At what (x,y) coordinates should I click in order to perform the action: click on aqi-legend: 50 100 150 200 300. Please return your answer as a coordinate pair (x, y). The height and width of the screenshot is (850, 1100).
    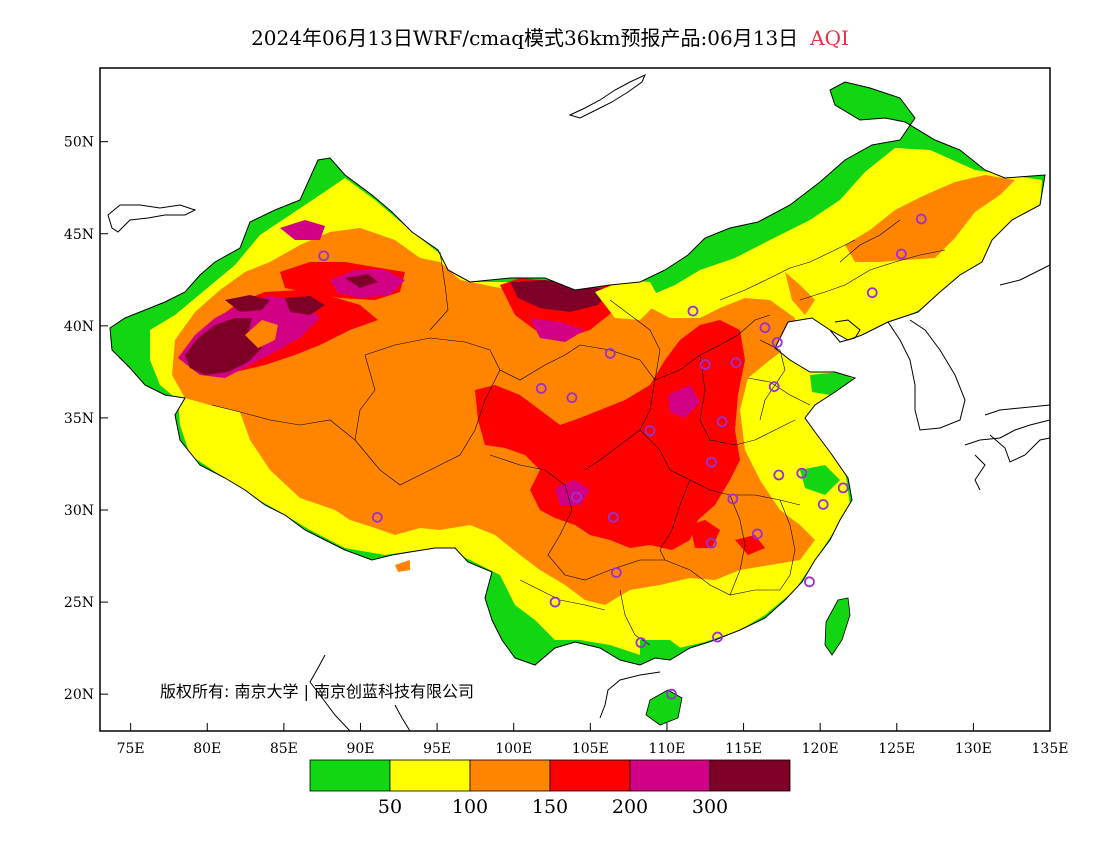
    Looking at the image, I should click on (550, 788).